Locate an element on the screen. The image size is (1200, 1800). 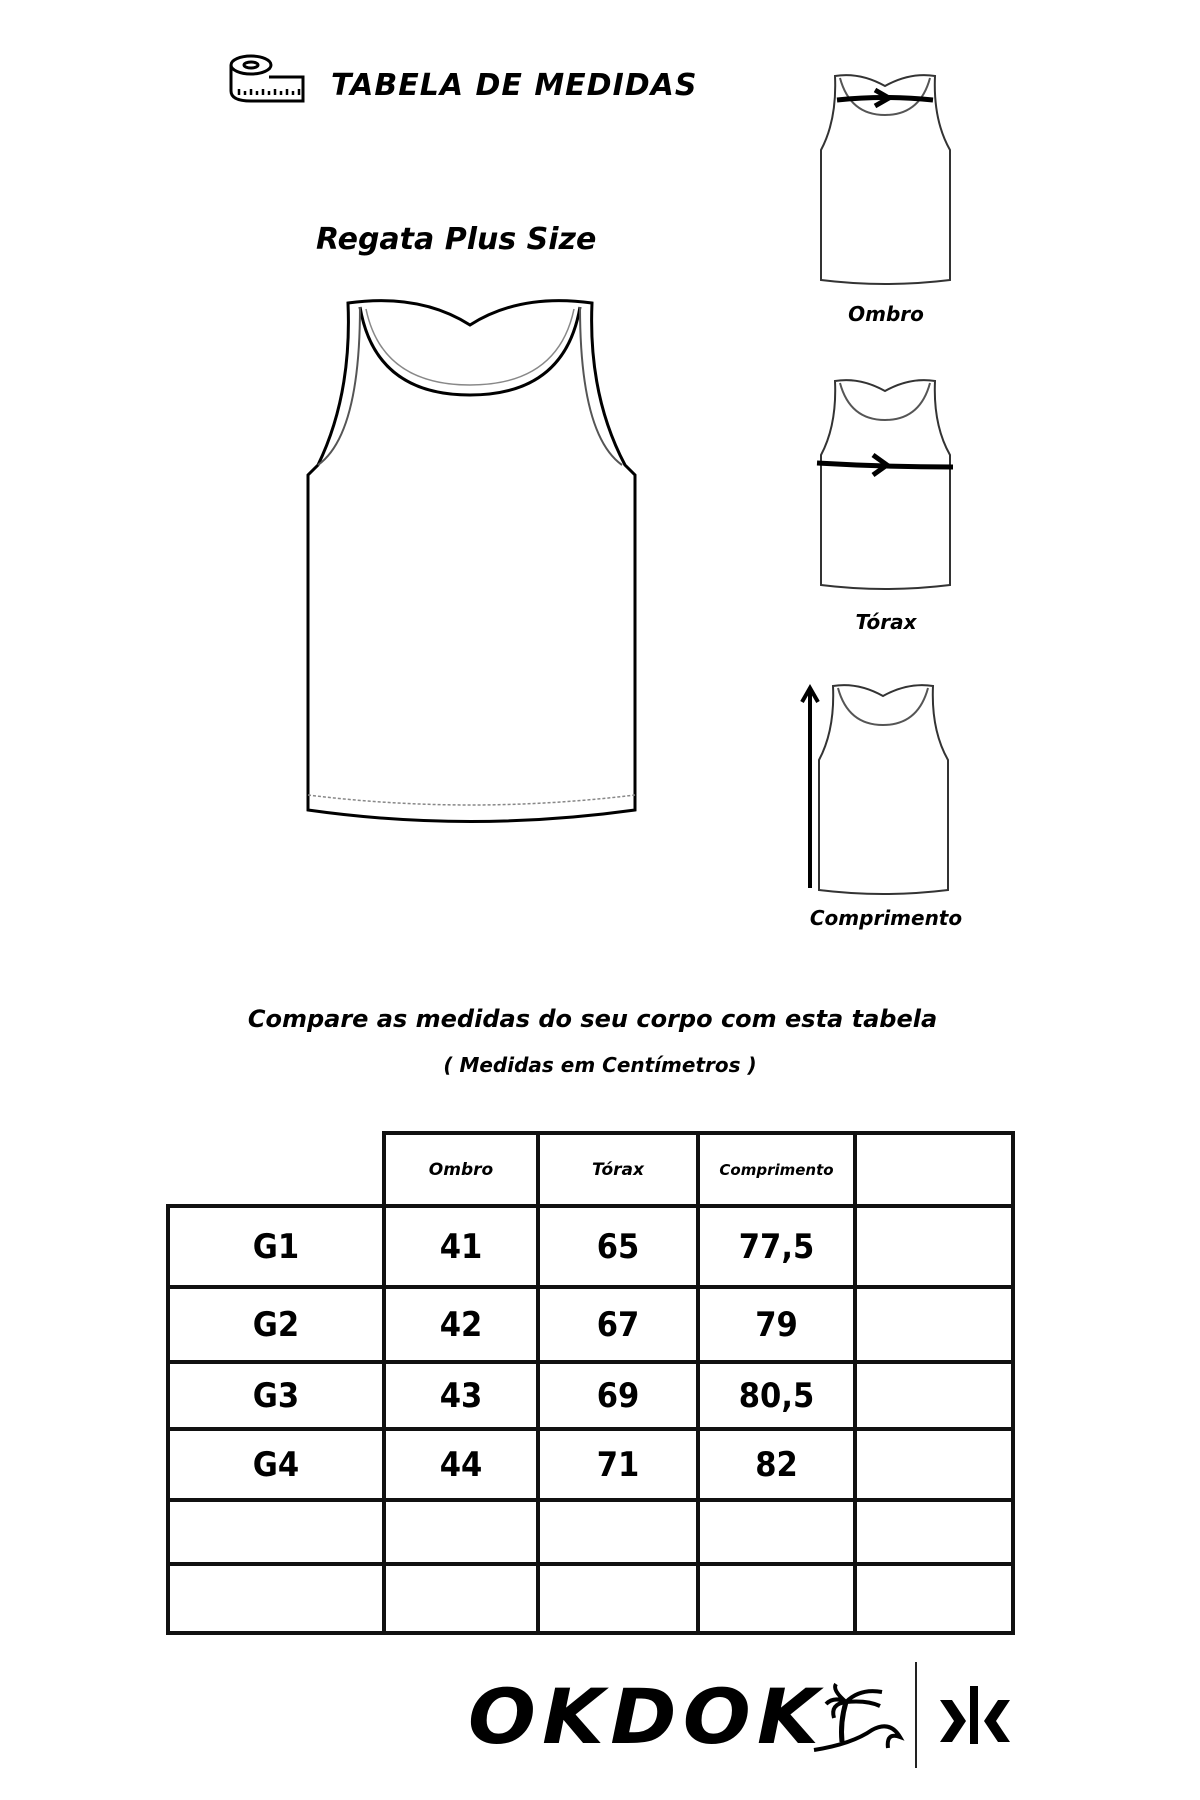
tank-top-illustration is located at coordinates (471, 561).